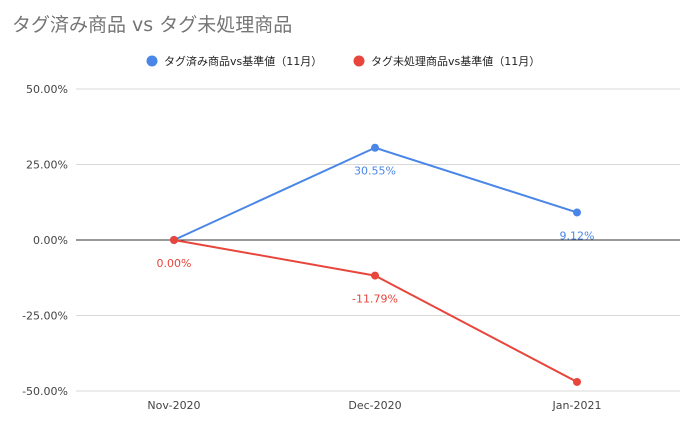  What do you see at coordinates (47, 165) in the screenshot?
I see `y-tick-label: 25.00%` at bounding box center [47, 165].